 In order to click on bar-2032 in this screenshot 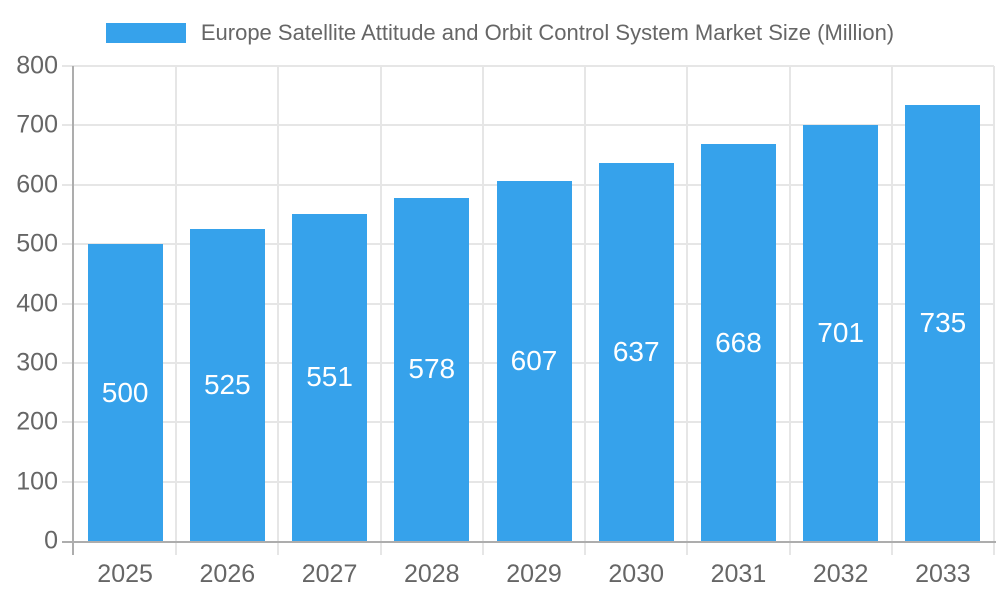, I will do `click(841, 332)`.